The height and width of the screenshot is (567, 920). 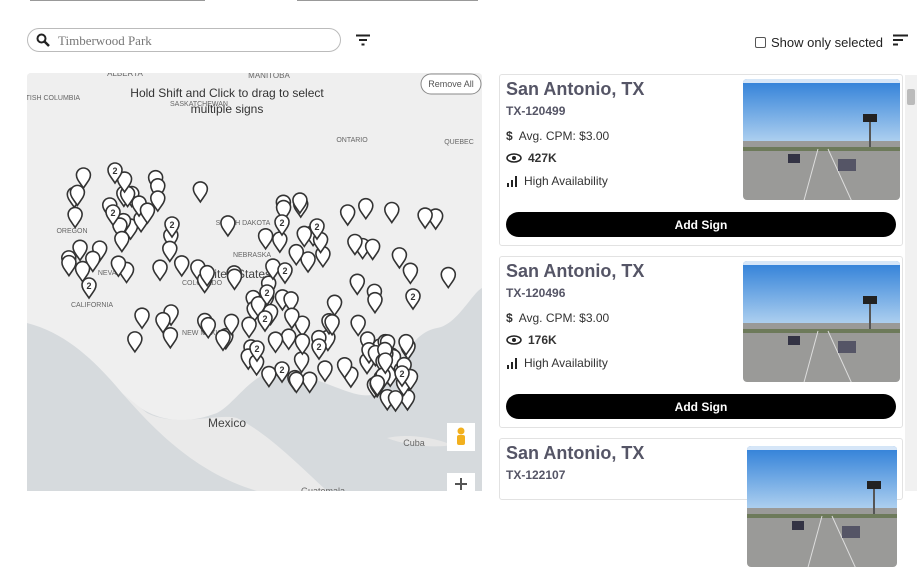 What do you see at coordinates (827, 356) in the screenshot?
I see `lane-line` at bounding box center [827, 356].